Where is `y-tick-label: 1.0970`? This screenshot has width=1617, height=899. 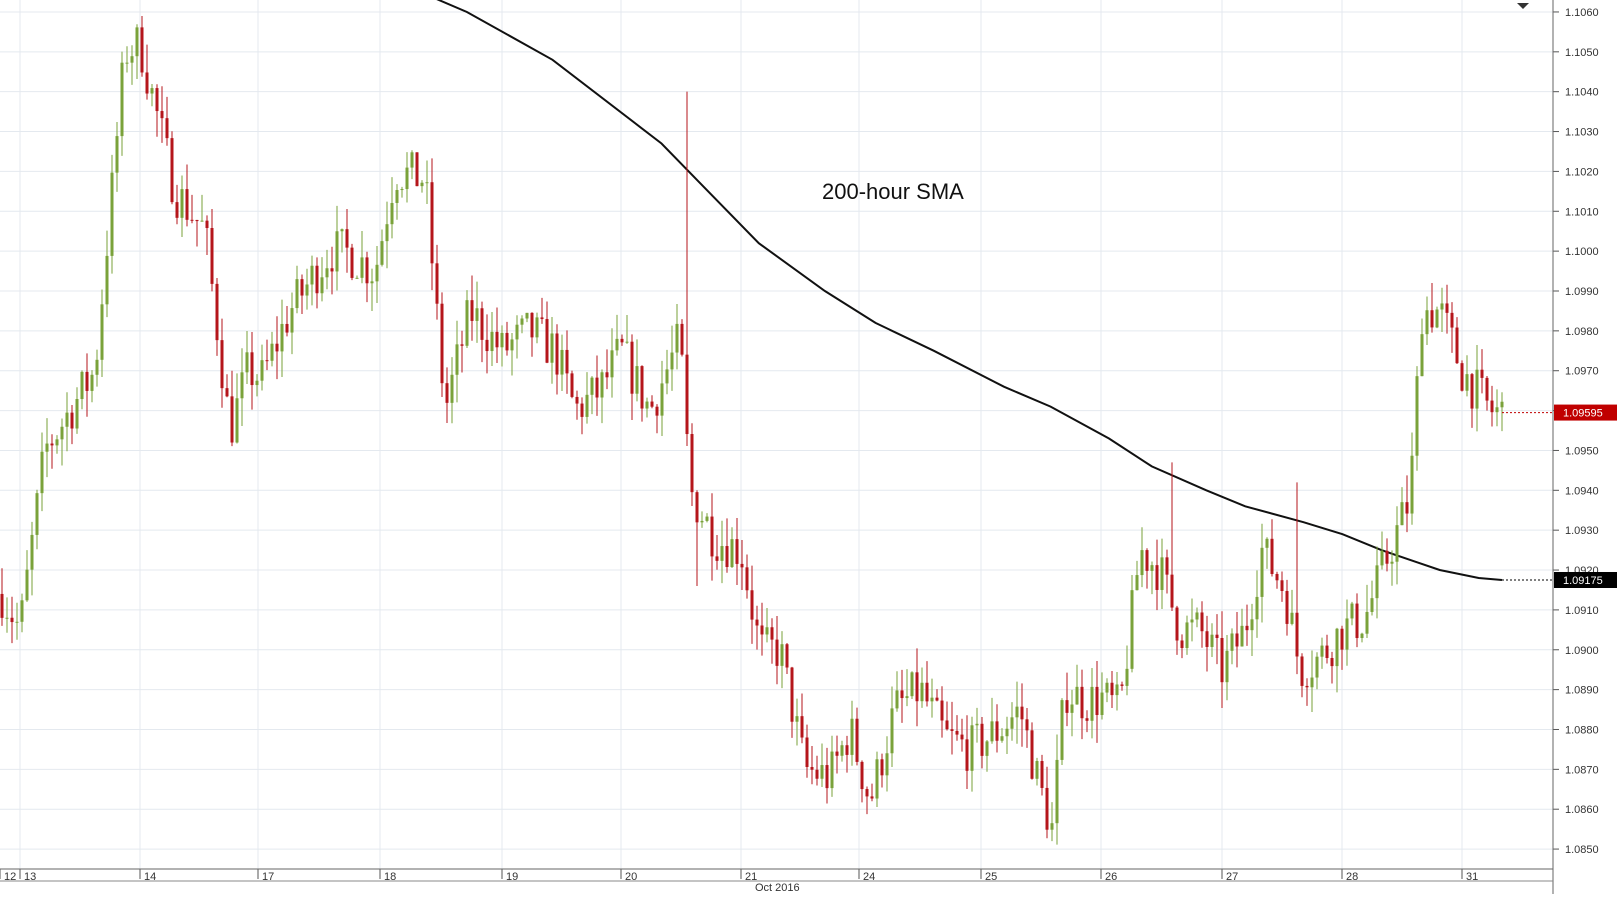 y-tick-label: 1.0970 is located at coordinates (1582, 372).